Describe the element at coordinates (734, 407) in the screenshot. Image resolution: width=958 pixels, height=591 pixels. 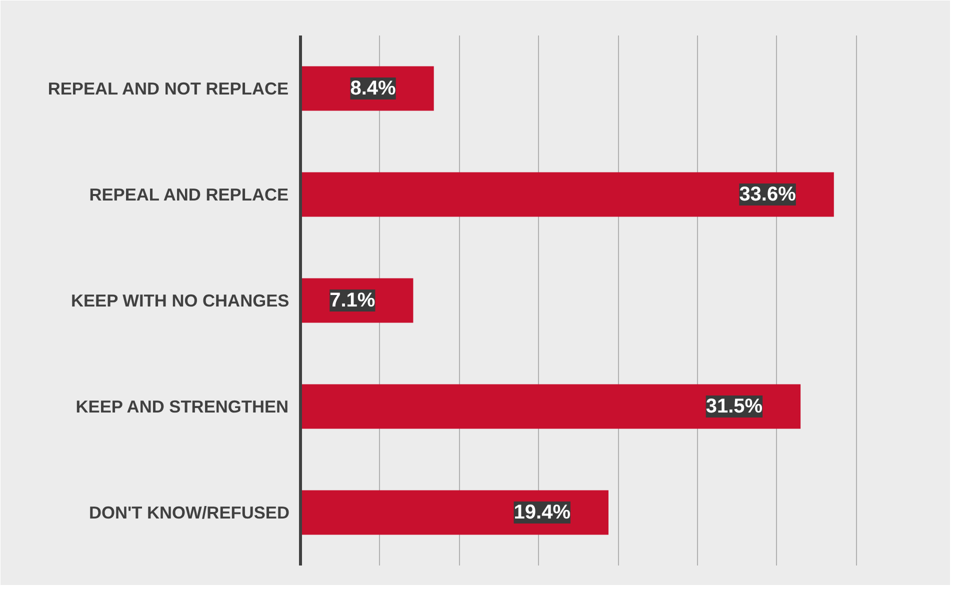
I see `data-label: 31.5%` at that location.